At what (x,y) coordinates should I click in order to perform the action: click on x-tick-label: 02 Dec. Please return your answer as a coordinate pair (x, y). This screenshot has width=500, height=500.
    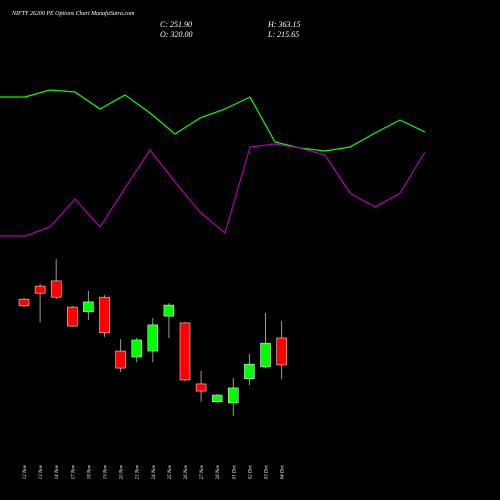
    Looking at the image, I should click on (250, 471).